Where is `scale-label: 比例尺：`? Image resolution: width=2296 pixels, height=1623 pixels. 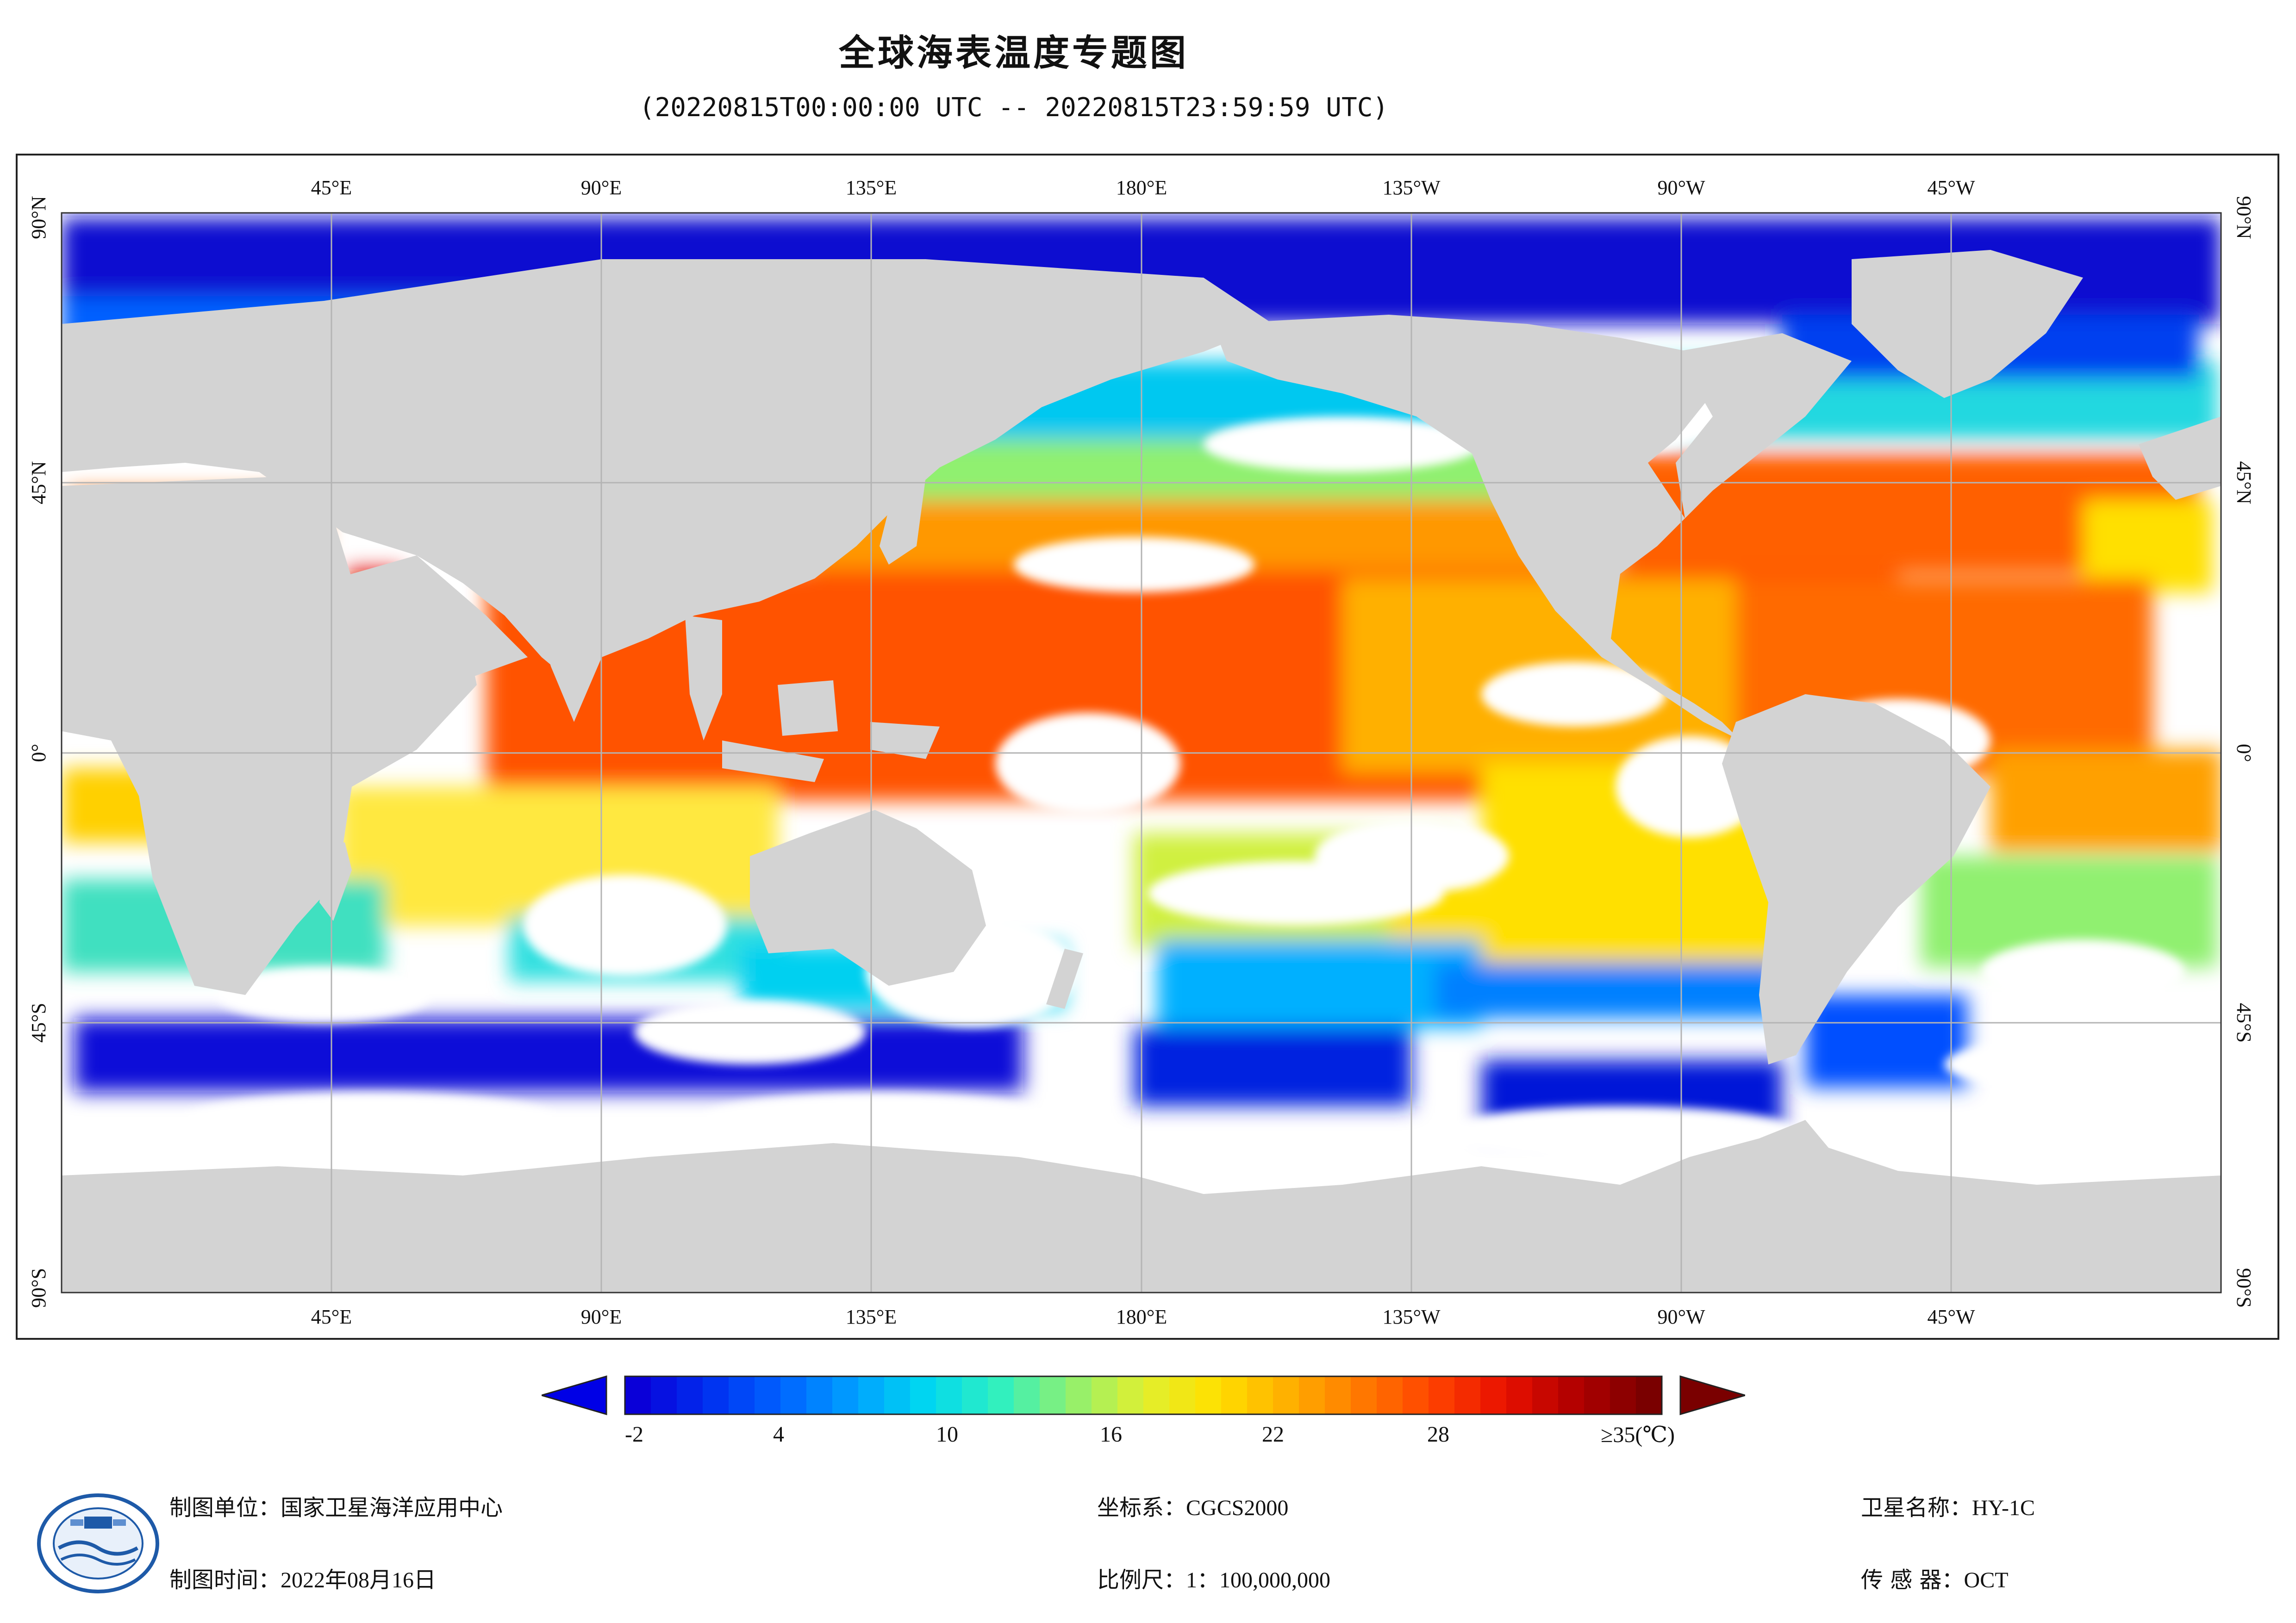 scale-label: 比例尺： is located at coordinates (1141, 1580).